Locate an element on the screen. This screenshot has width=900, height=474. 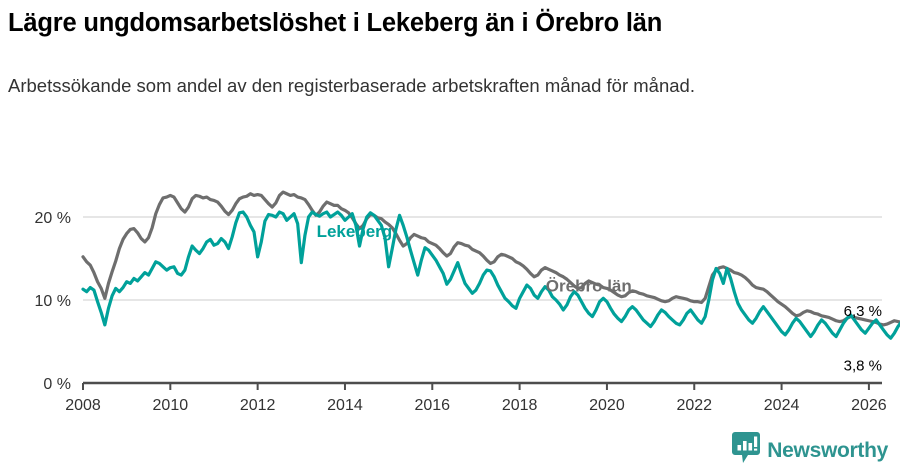
y-tick-label: 0 % is located at coordinates (57, 384).